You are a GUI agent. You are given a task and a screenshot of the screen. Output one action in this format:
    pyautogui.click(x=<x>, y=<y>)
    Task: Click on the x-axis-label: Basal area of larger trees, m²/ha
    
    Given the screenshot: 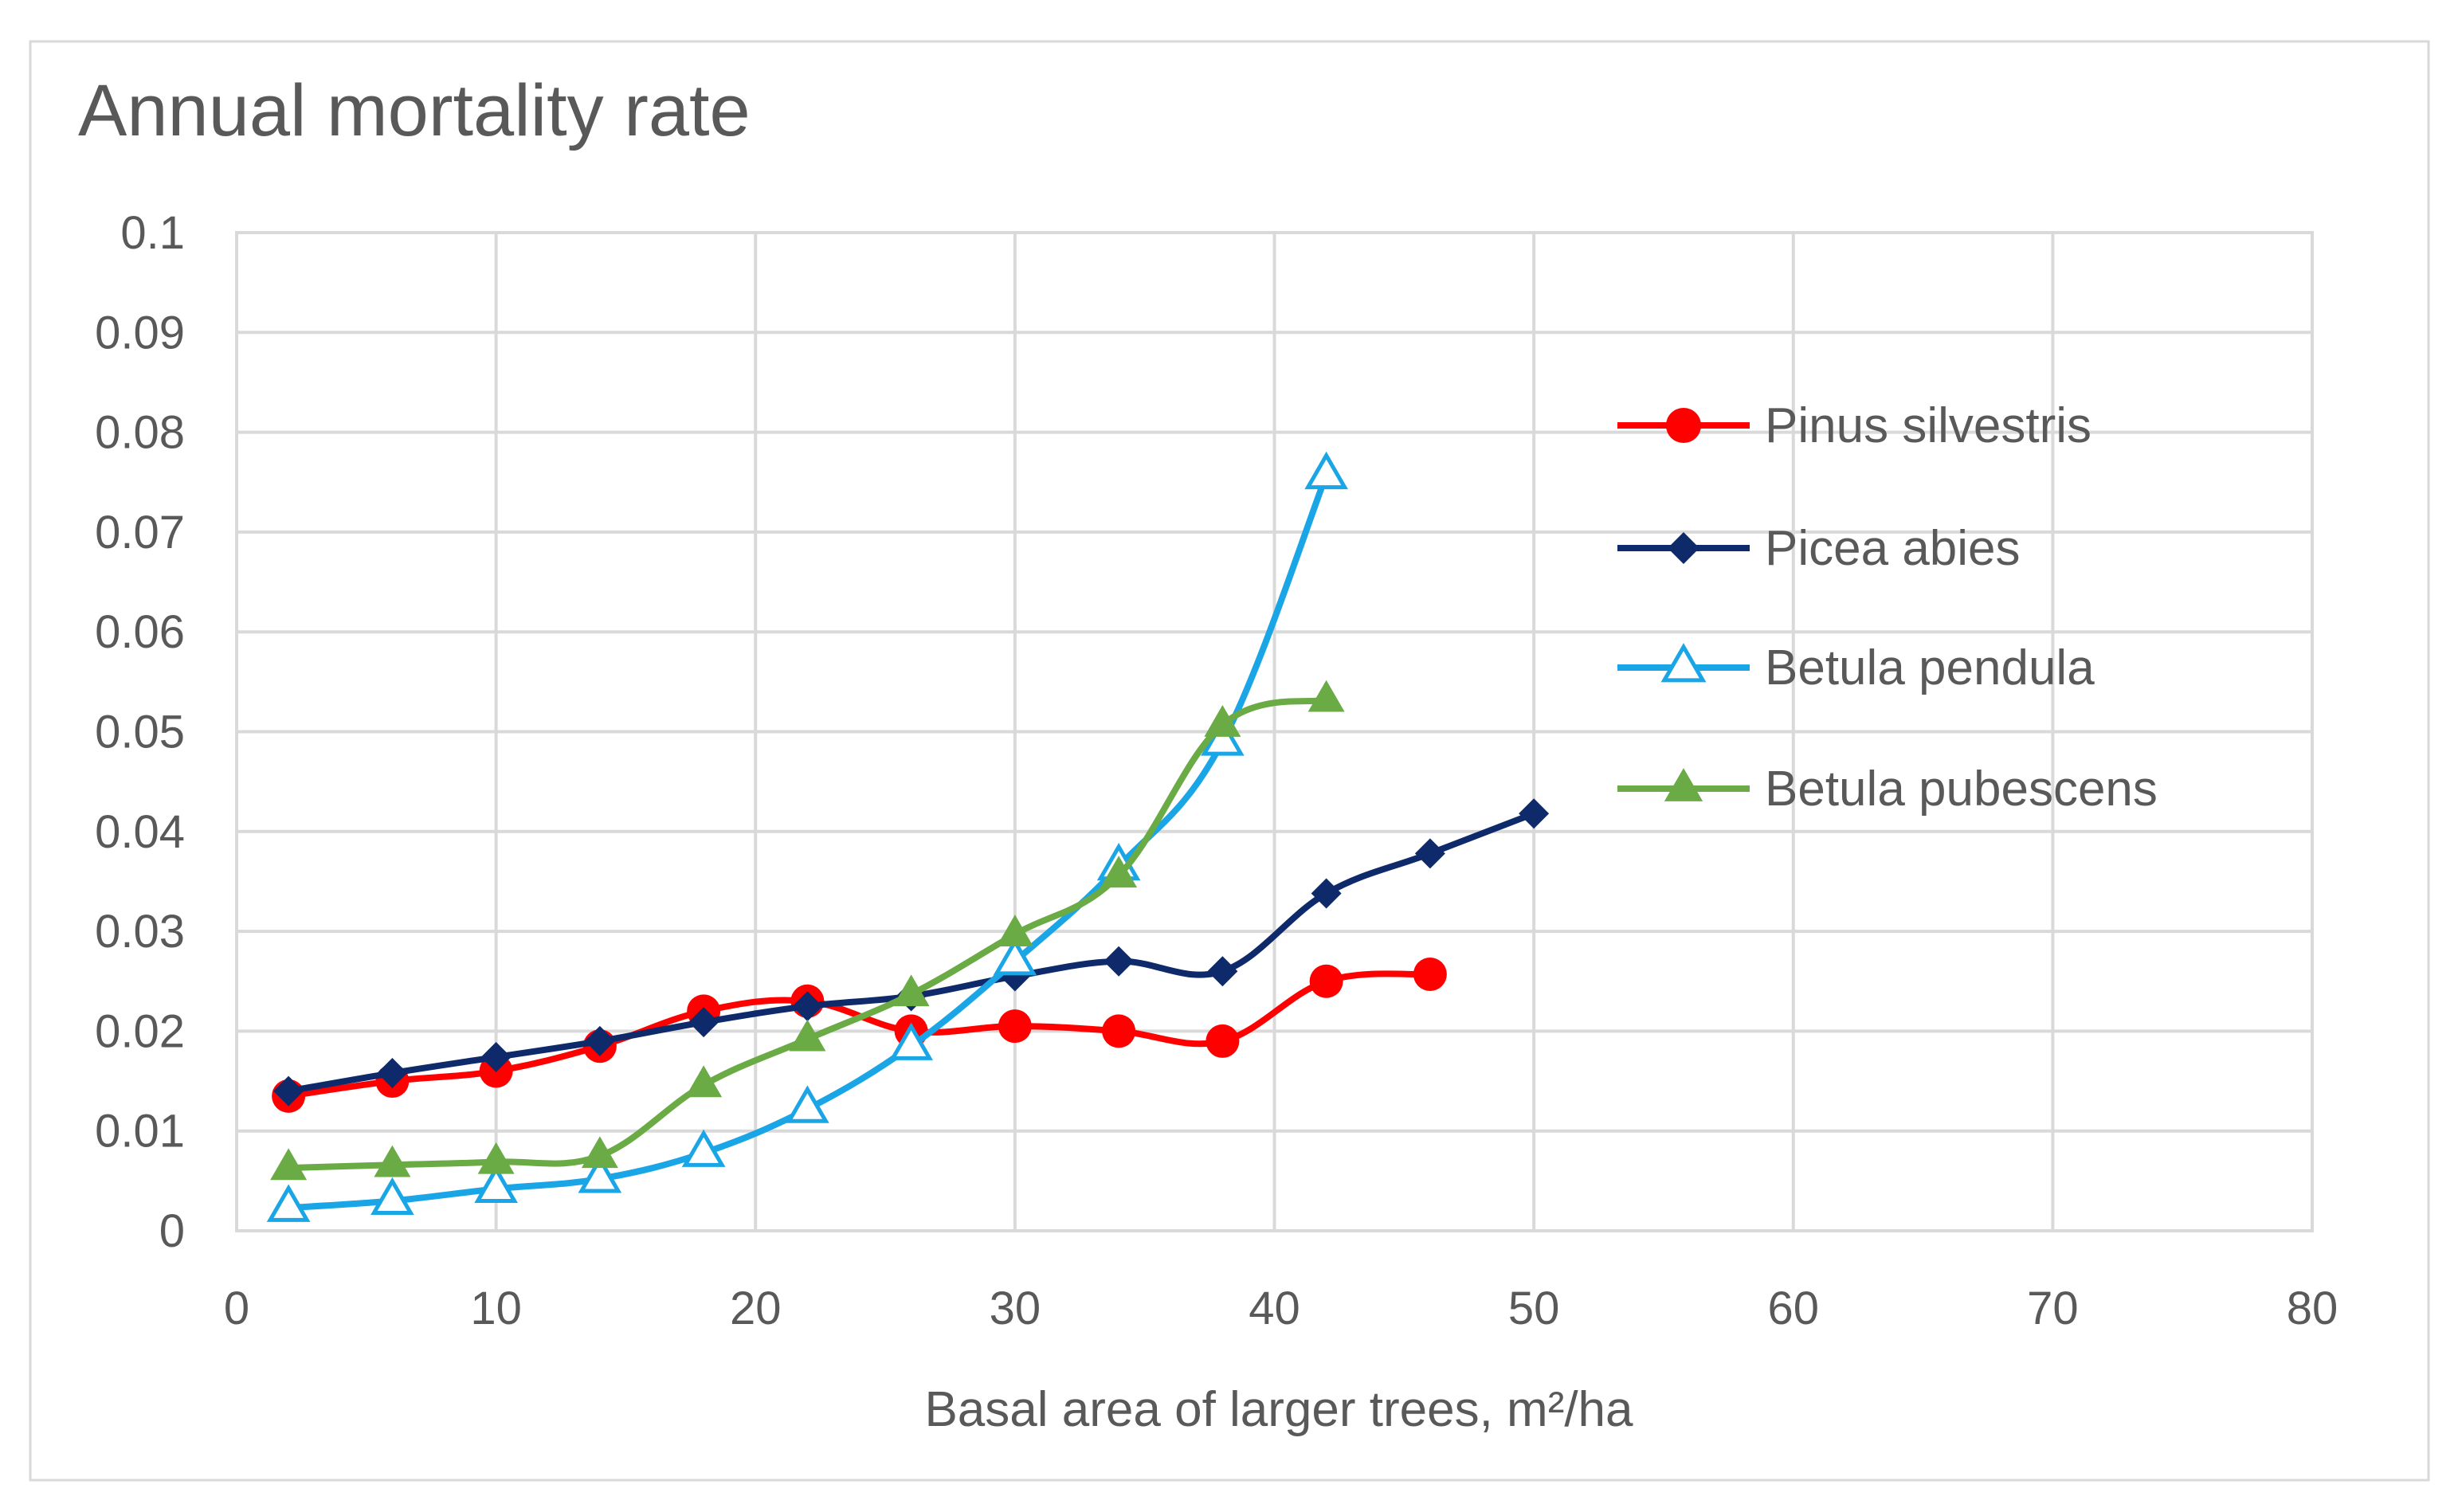 What is the action you would take?
    pyautogui.click(x=1278, y=1410)
    